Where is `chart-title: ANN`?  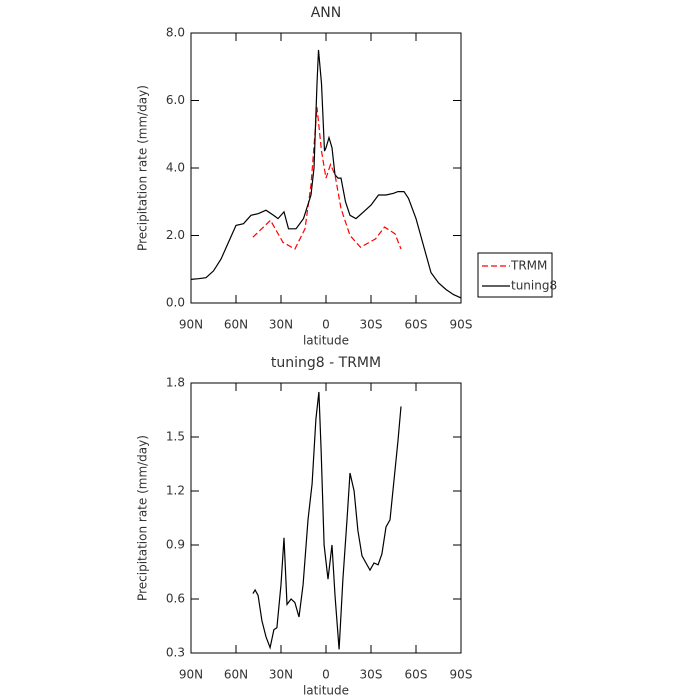
chart-title: ANN is located at coordinates (326, 13).